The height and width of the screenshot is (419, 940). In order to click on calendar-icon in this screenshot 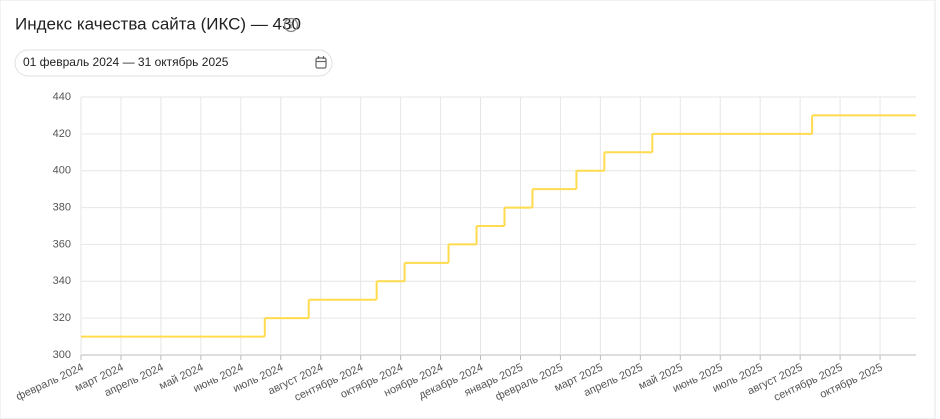, I will do `click(321, 62)`.